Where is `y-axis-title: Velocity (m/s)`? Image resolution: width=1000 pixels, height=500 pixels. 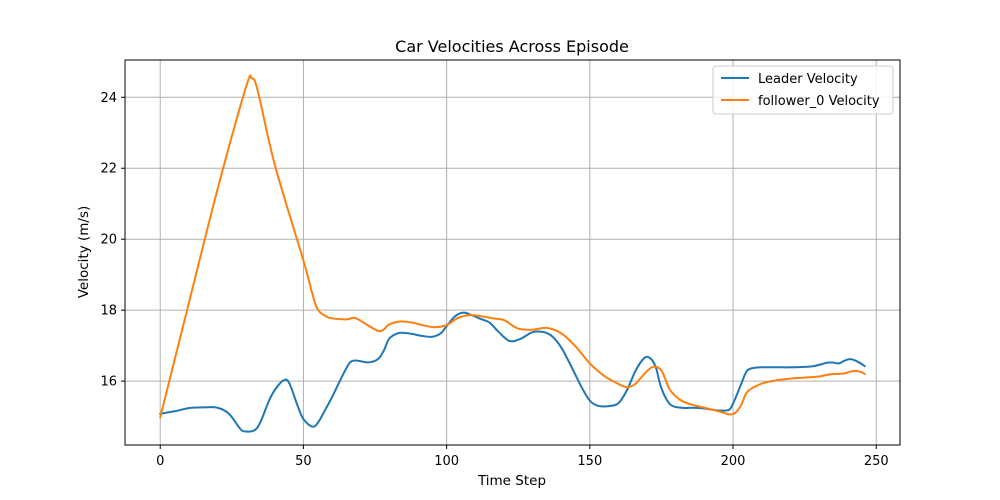
y-axis-title: Velocity (m/s) is located at coordinates (84, 252).